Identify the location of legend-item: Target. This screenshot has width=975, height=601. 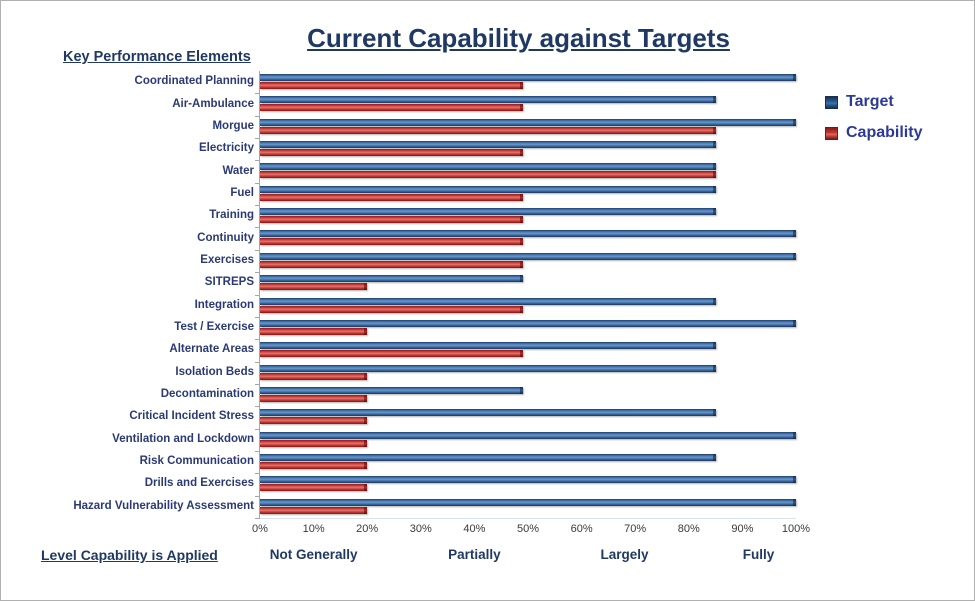
(873, 102).